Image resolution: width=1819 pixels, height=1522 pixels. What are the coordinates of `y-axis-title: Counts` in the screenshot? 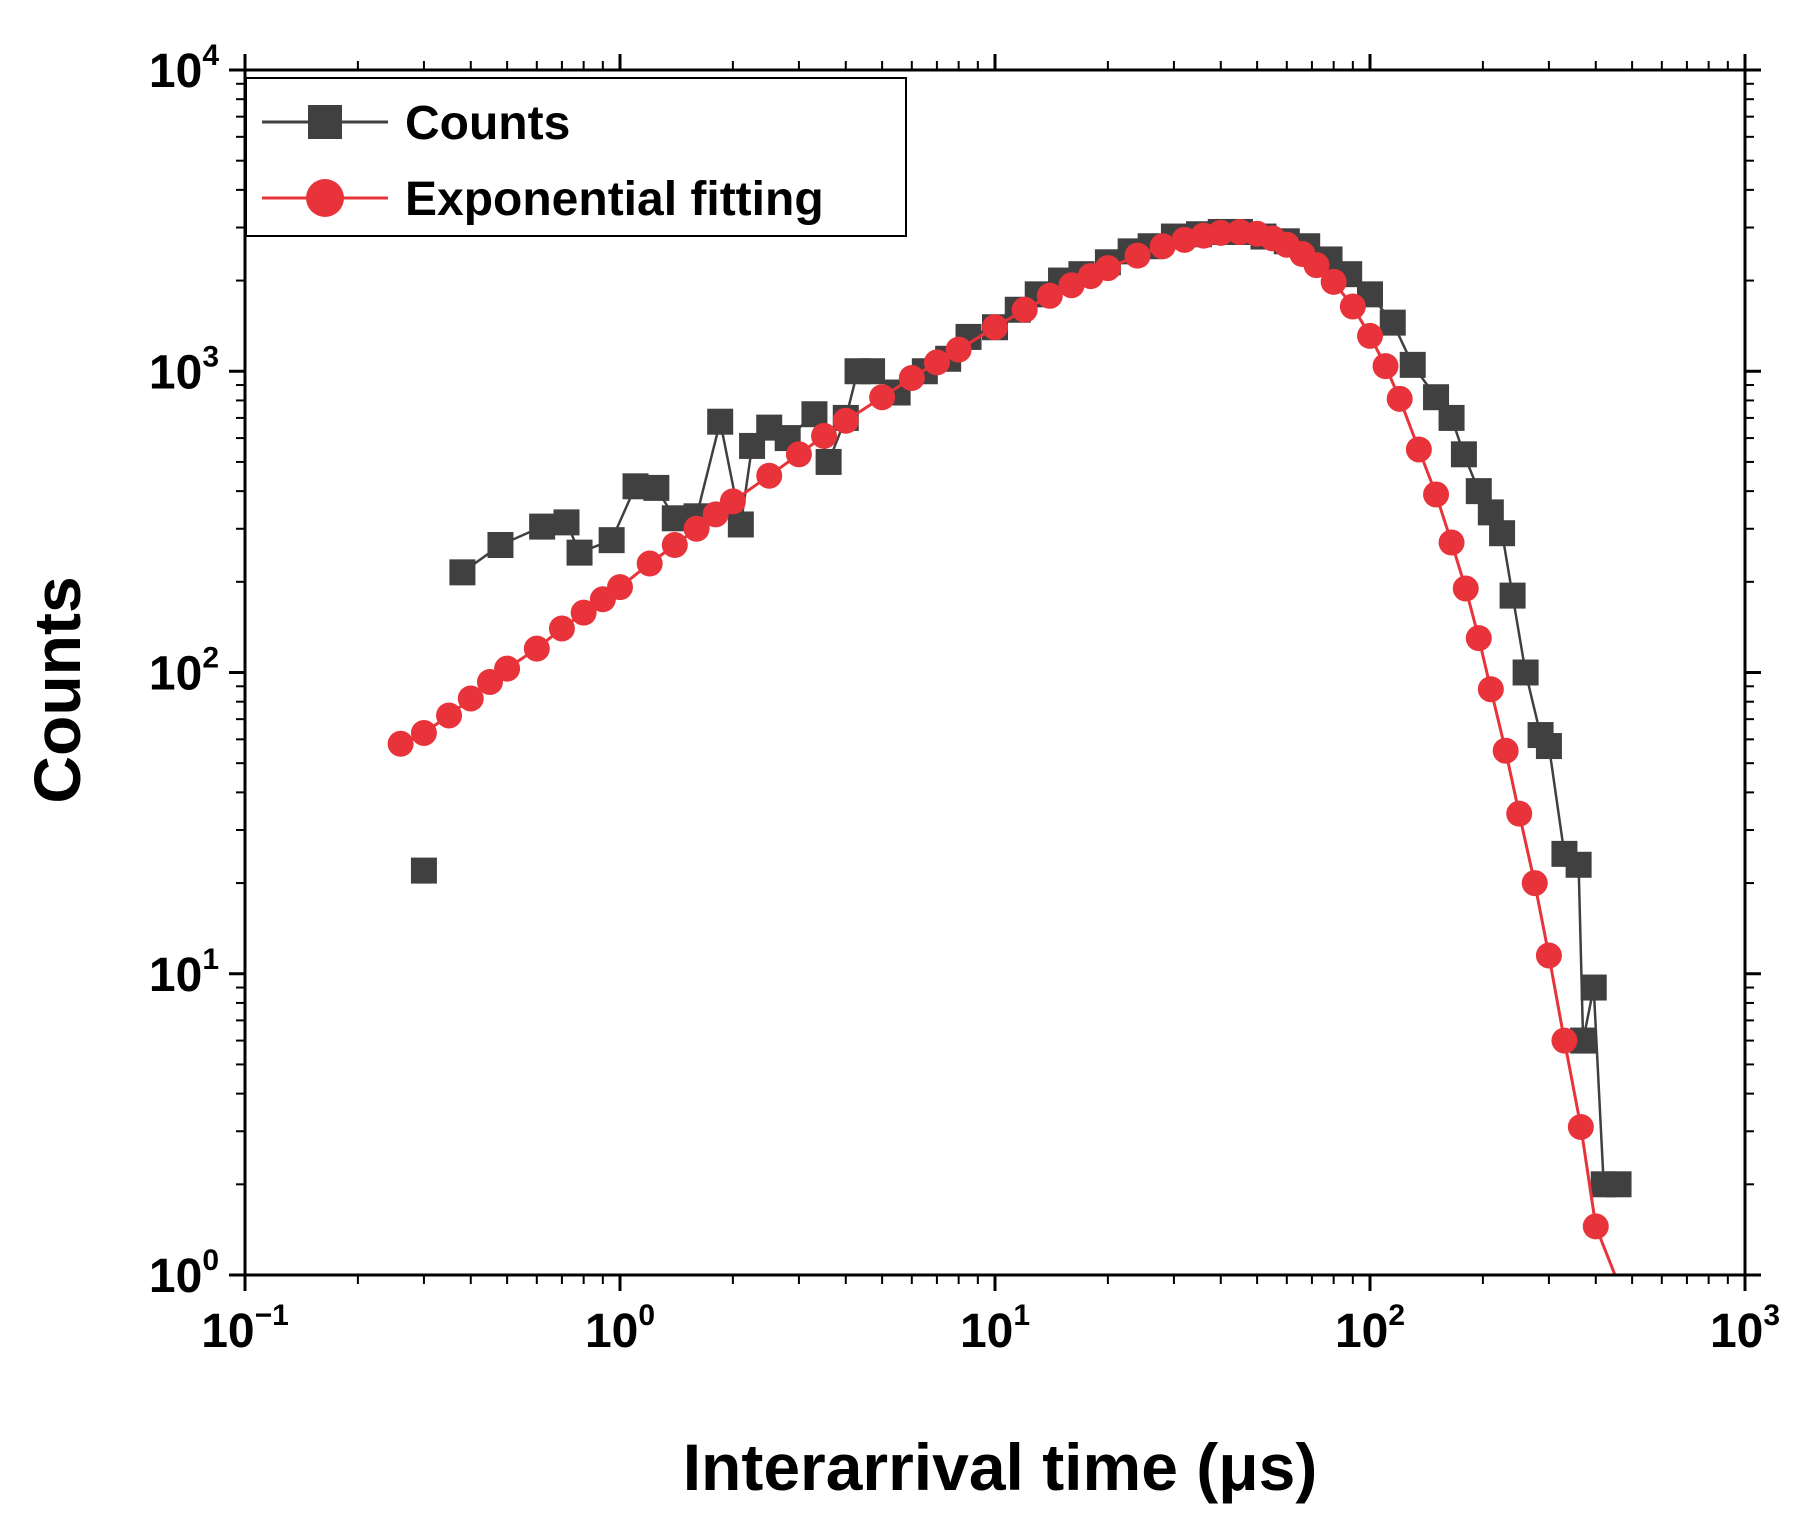 It's located at (57, 689).